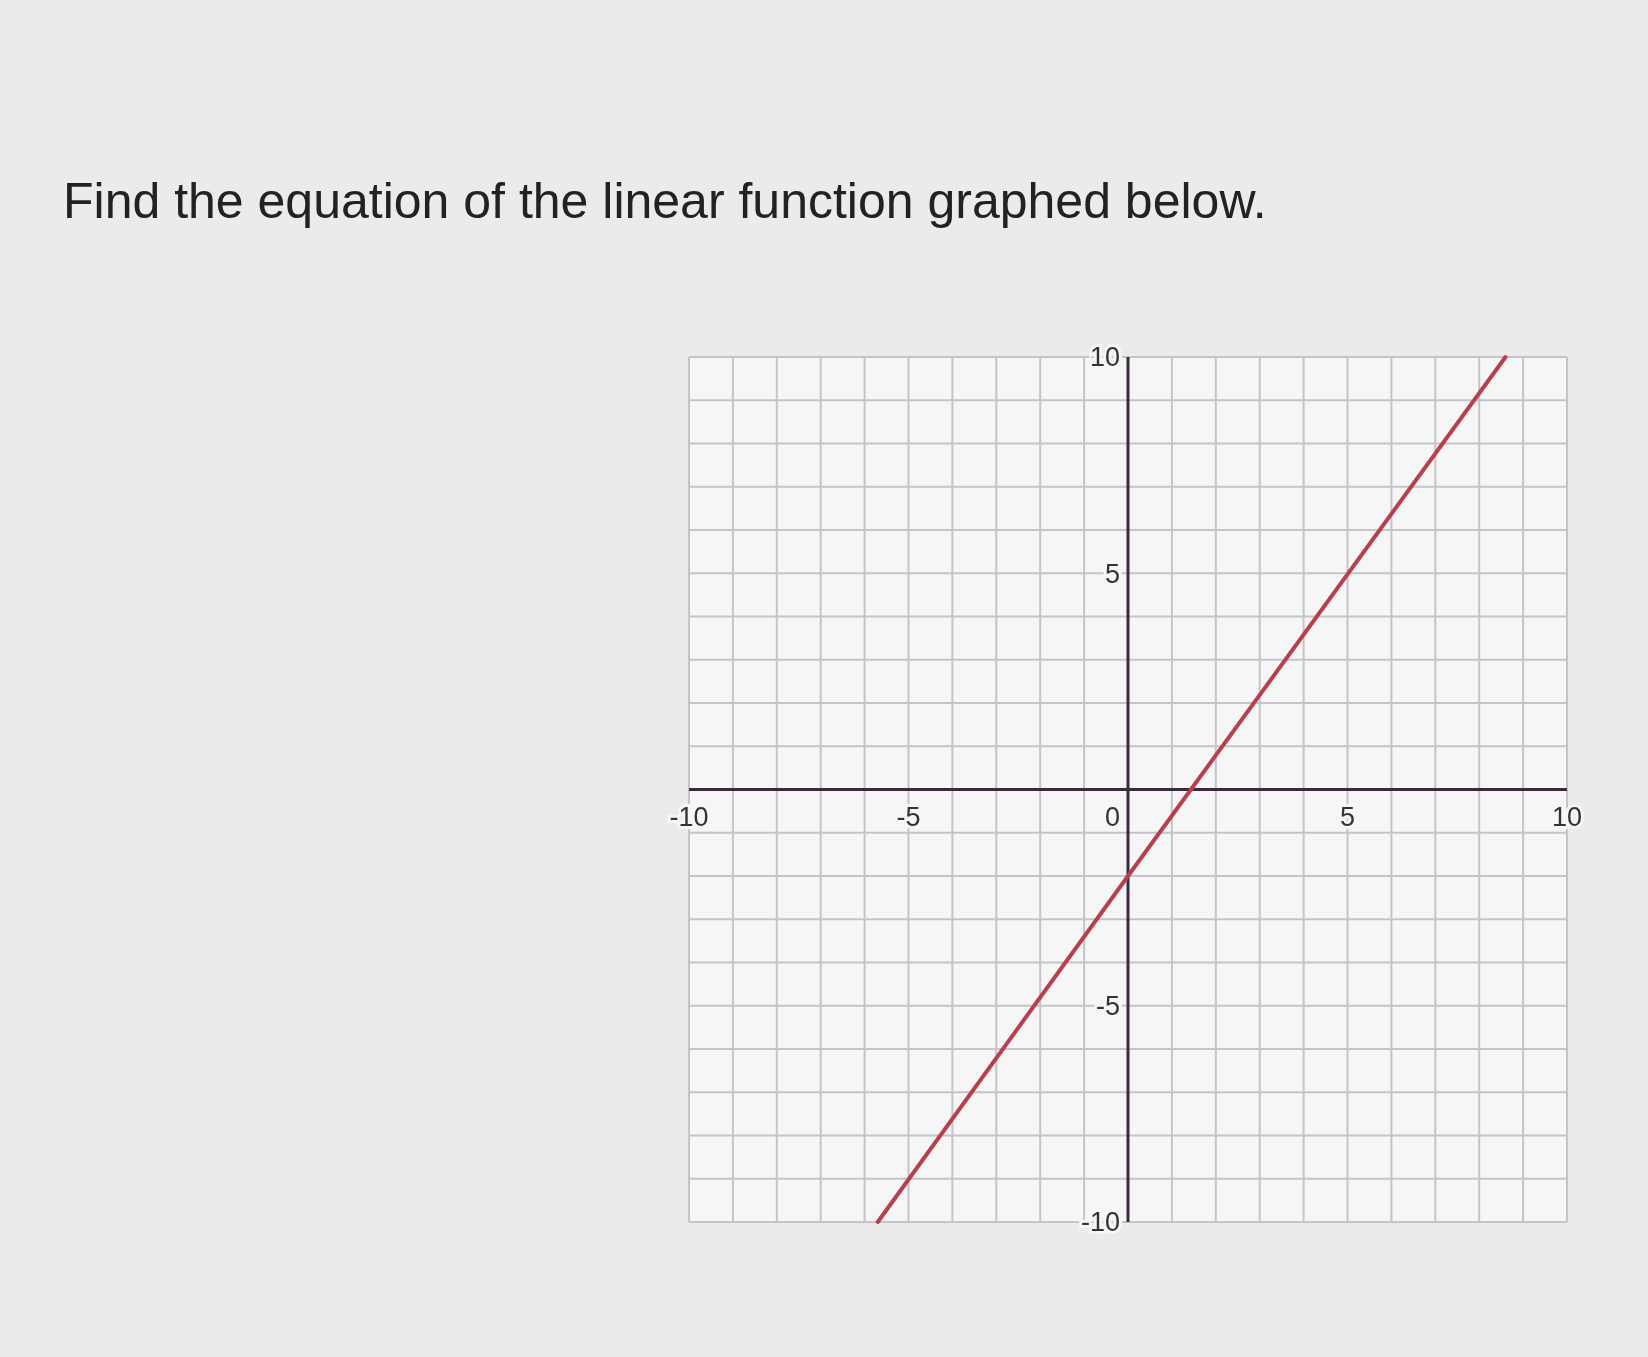  I want to click on x-tick-label: 5, so click(1347, 816).